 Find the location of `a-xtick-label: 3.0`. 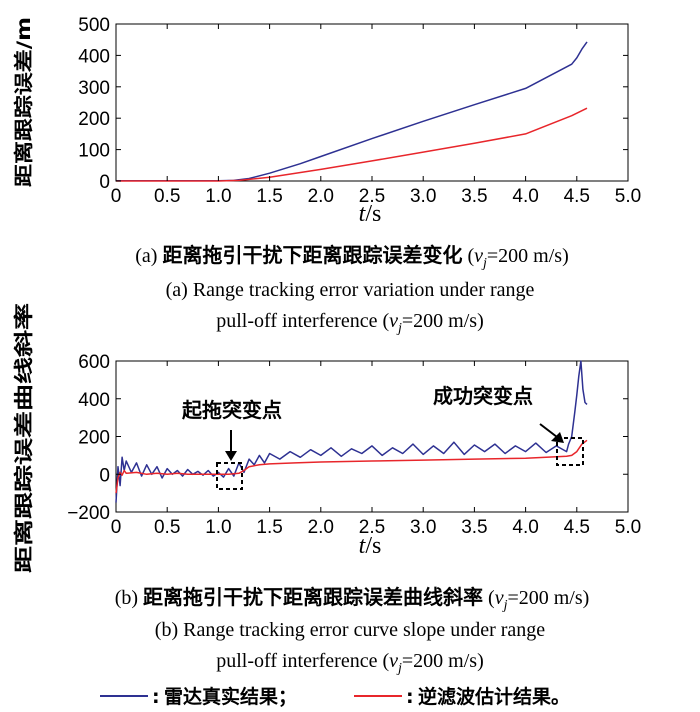

a-xtick-label: 3.0 is located at coordinates (423, 196).